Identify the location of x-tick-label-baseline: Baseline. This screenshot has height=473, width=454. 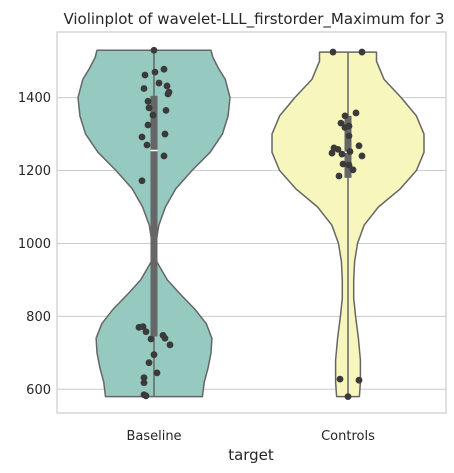
(153, 436).